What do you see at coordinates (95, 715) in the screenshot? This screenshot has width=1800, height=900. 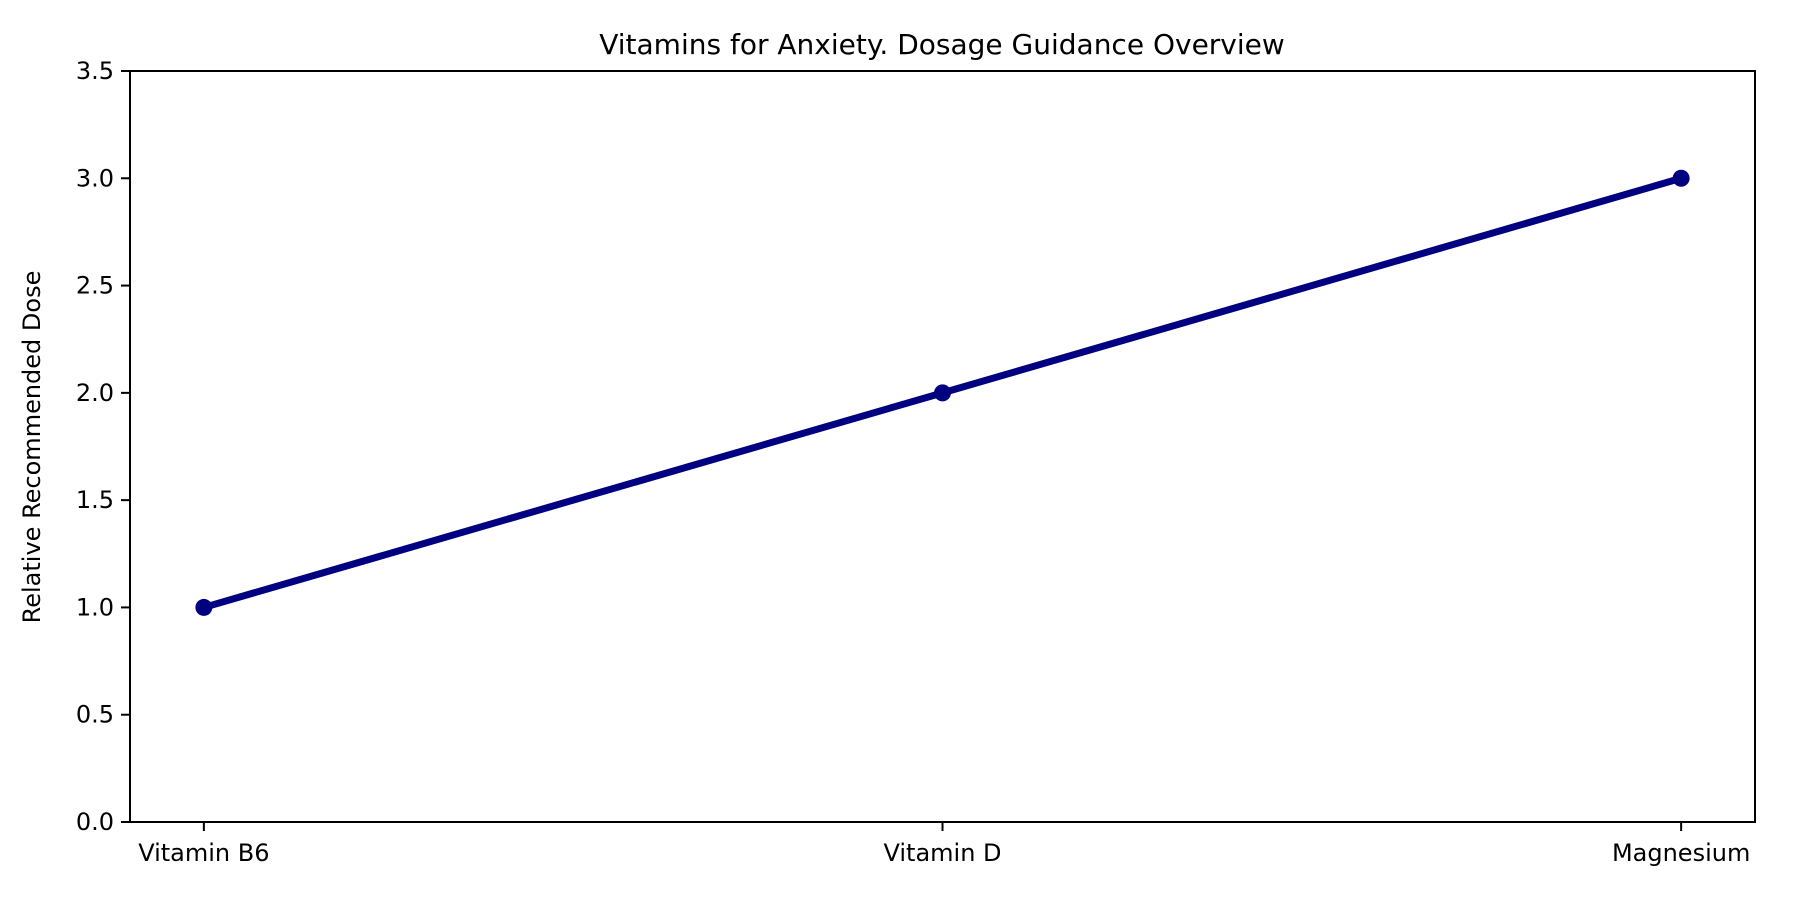 I see `y-tick-label: 0.5` at bounding box center [95, 715].